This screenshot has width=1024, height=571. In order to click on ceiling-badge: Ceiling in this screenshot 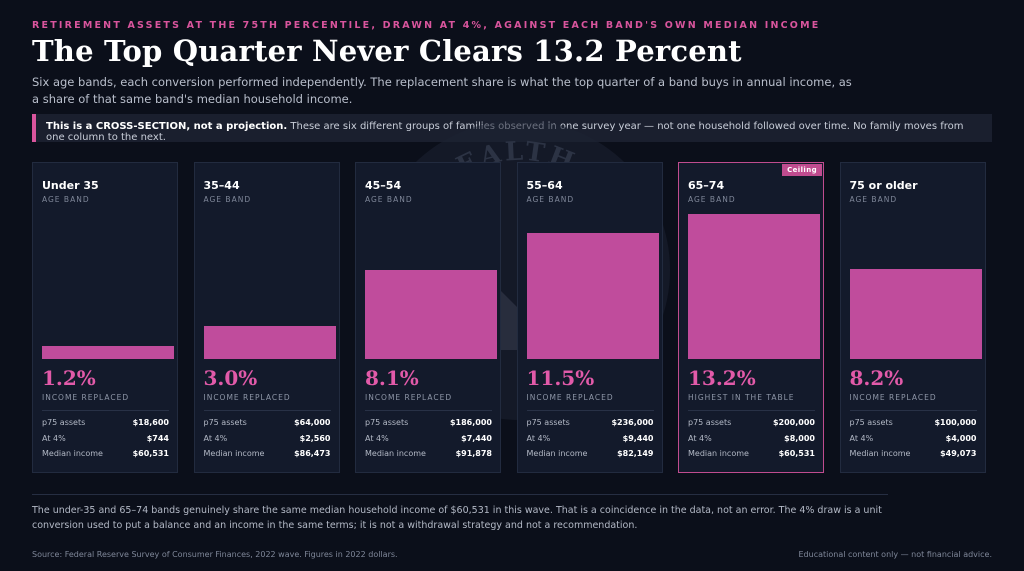, I will do `click(802, 170)`.